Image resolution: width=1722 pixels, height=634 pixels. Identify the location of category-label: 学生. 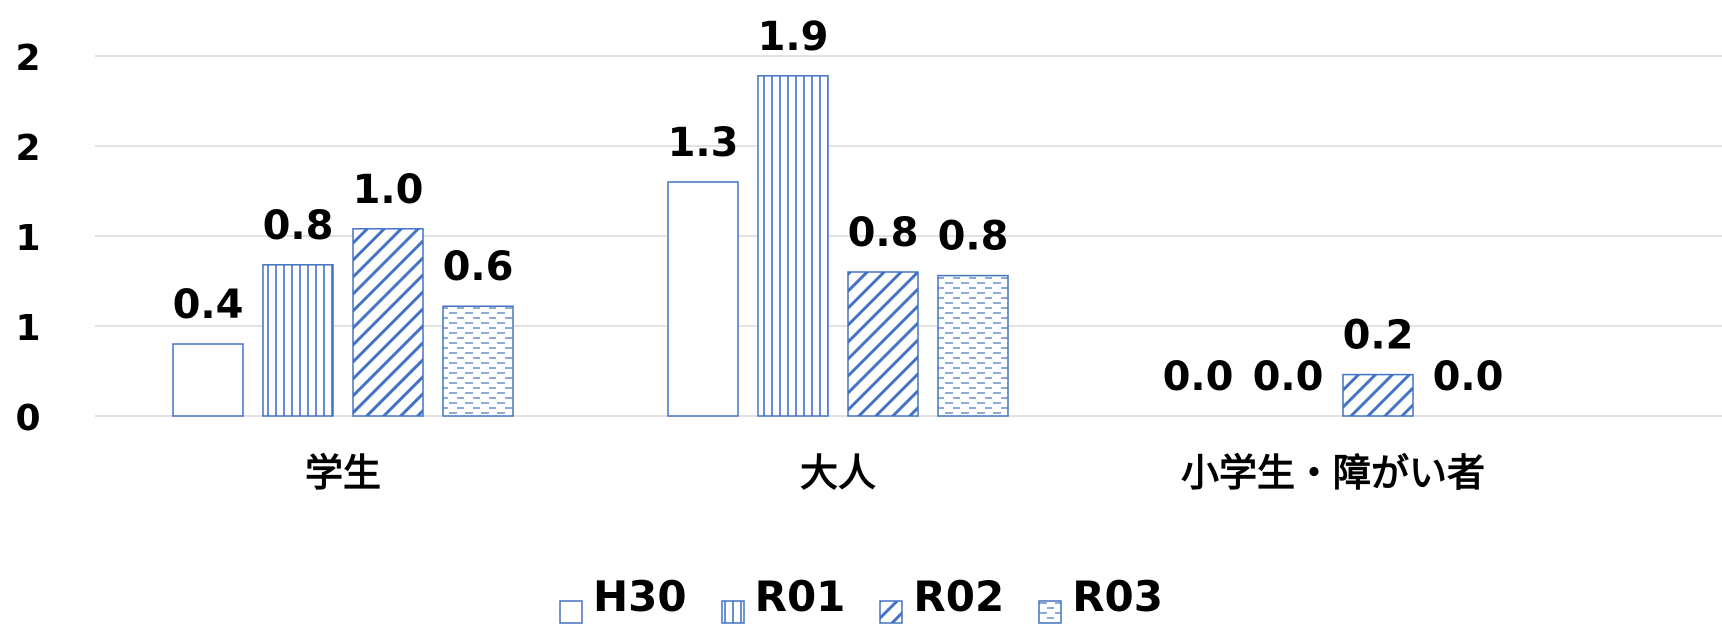
(343, 473).